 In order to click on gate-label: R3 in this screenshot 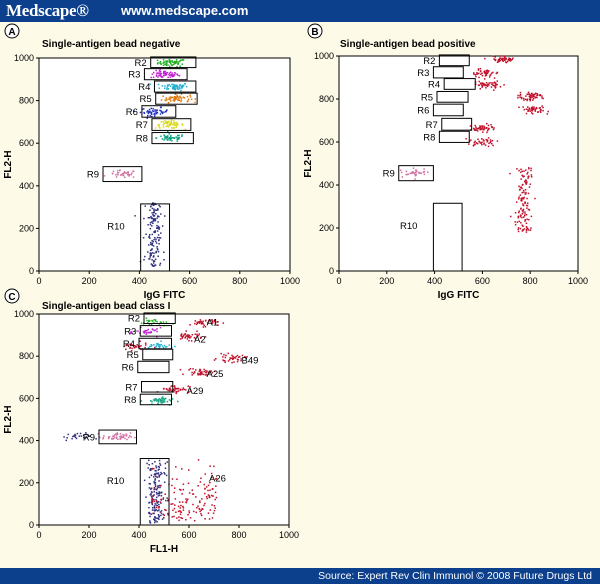, I will do `click(423, 73)`.